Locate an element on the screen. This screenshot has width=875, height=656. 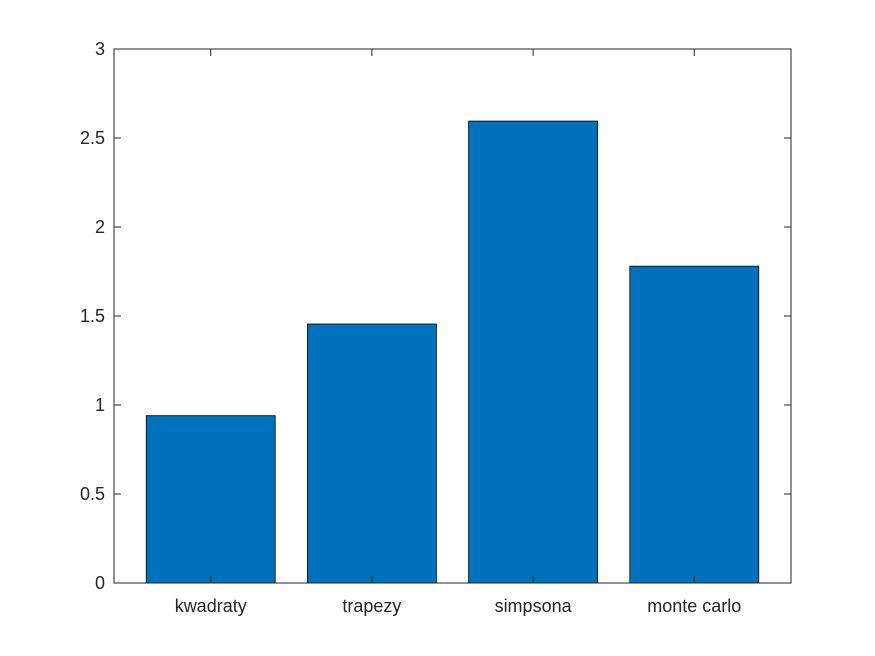
bar-trapezy is located at coordinates (372, 453).